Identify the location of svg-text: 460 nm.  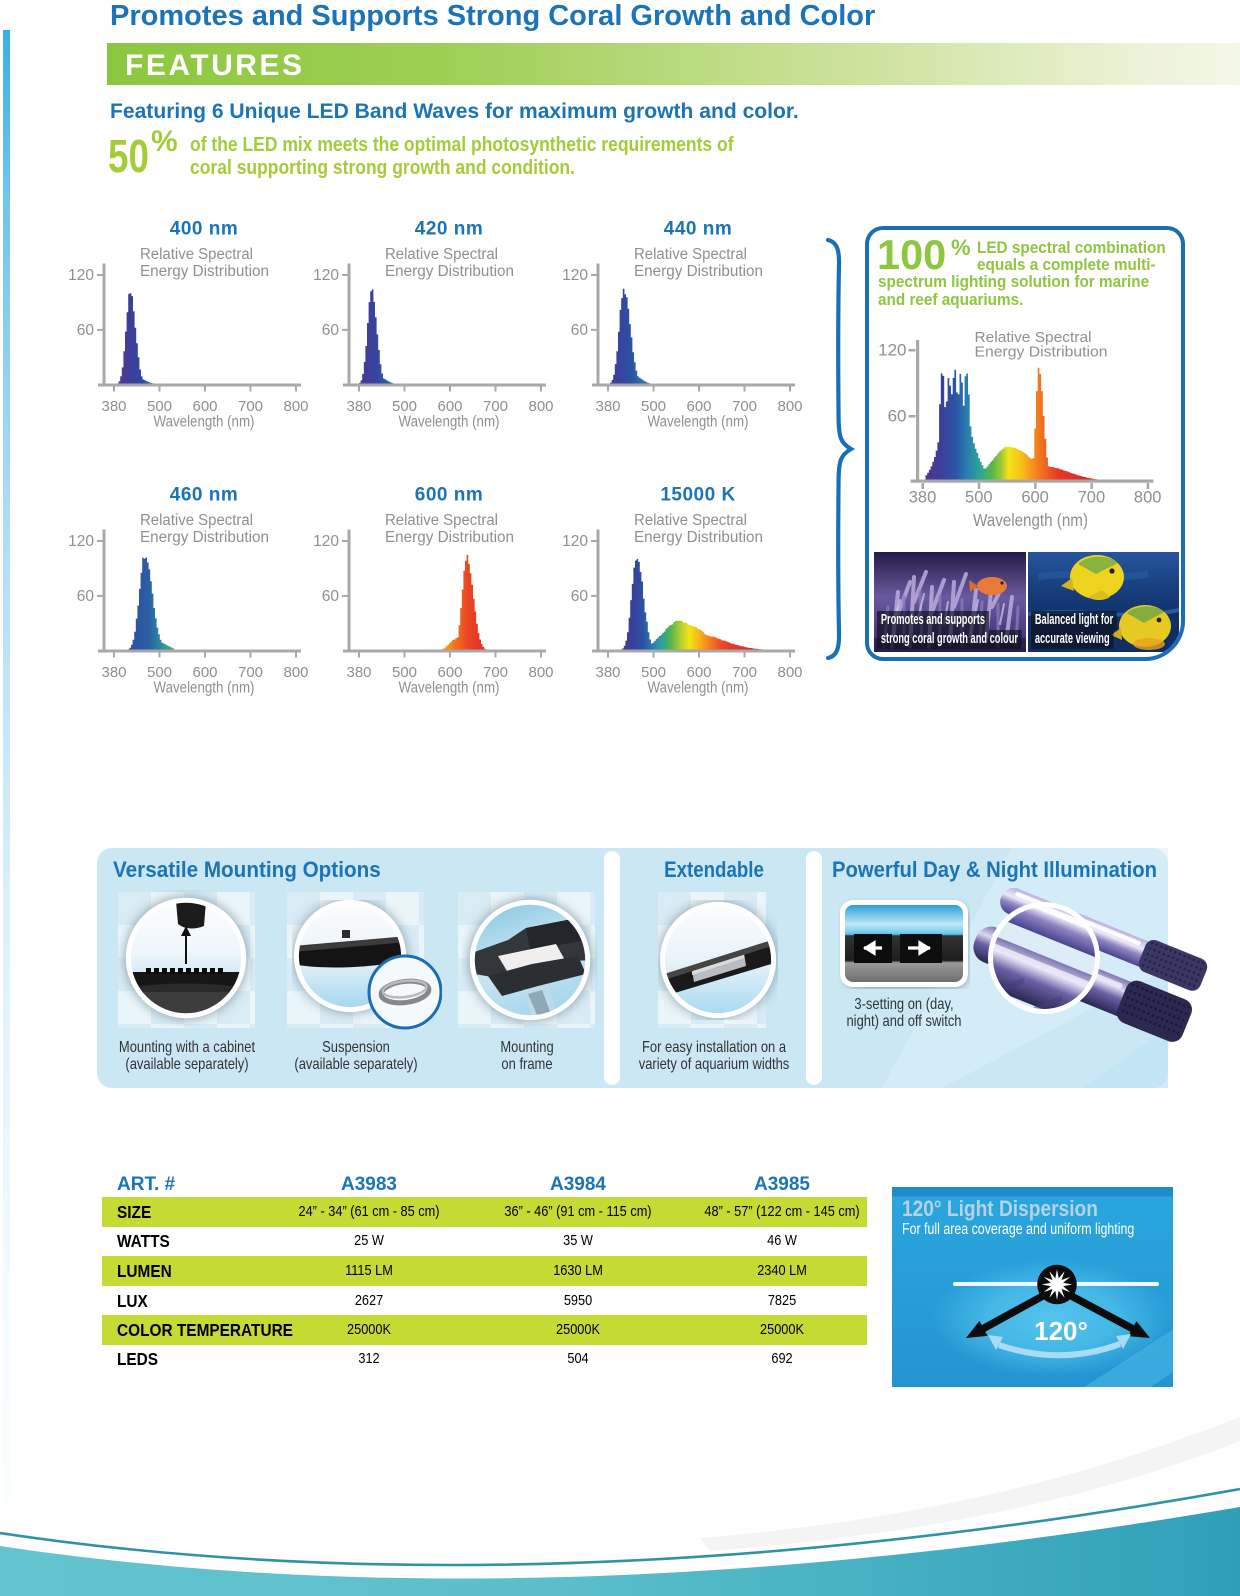
(204, 495).